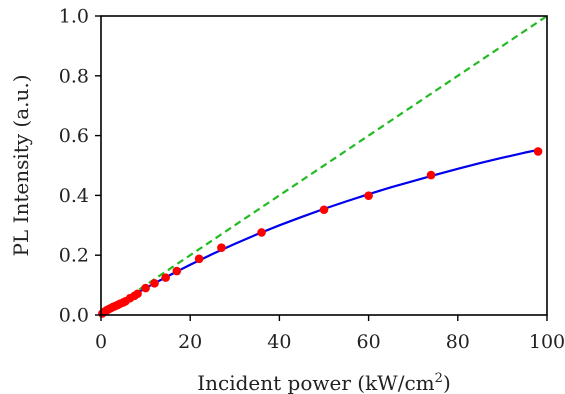 This screenshot has width=565, height=394. I want to click on x-tick-label: 40, so click(279, 342).